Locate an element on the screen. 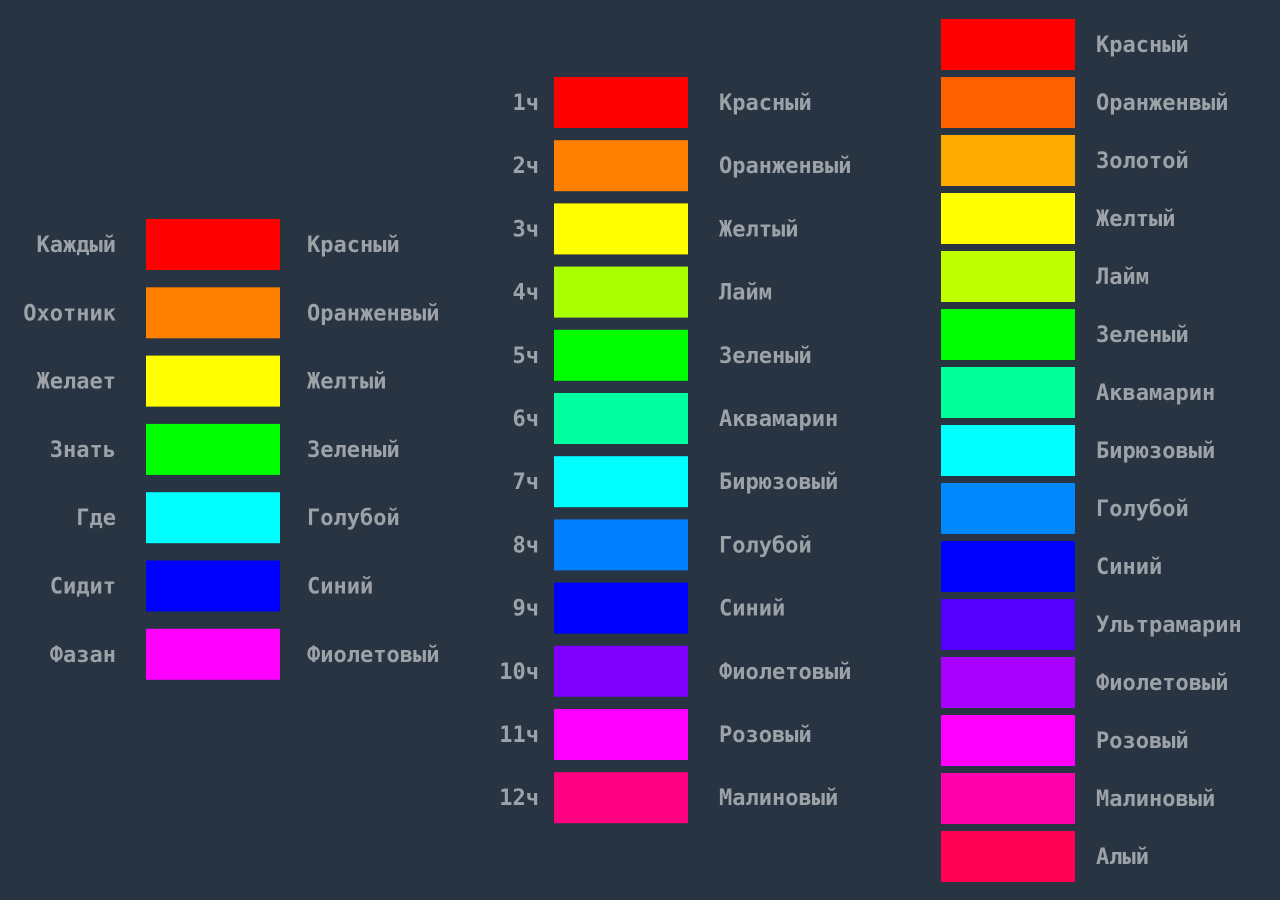  row-label: 11ч is located at coordinates (519, 735).